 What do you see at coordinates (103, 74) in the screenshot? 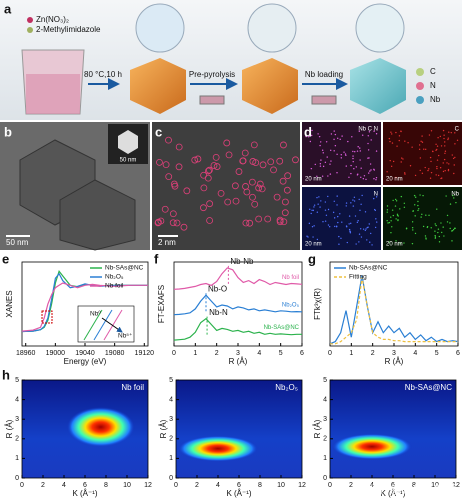
I see `step: 80 °C,10 h` at bounding box center [103, 74].